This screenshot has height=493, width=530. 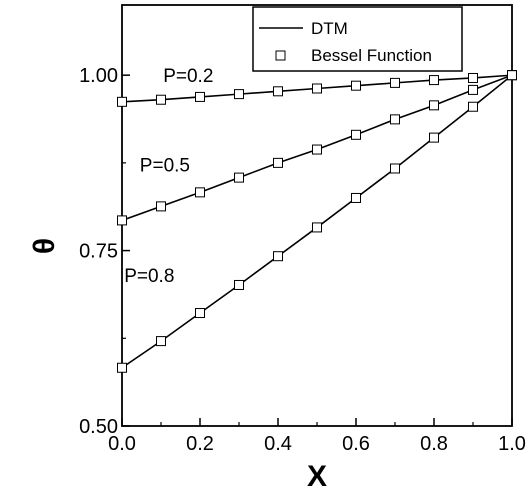 I want to click on y-tick-label: 0.75, so click(x=98, y=252).